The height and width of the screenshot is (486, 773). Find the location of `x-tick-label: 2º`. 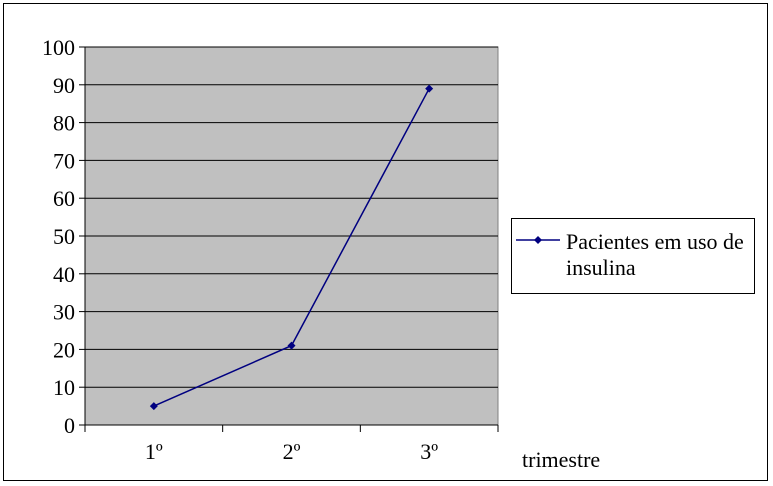

x-tick-label: 2º is located at coordinates (292, 451).